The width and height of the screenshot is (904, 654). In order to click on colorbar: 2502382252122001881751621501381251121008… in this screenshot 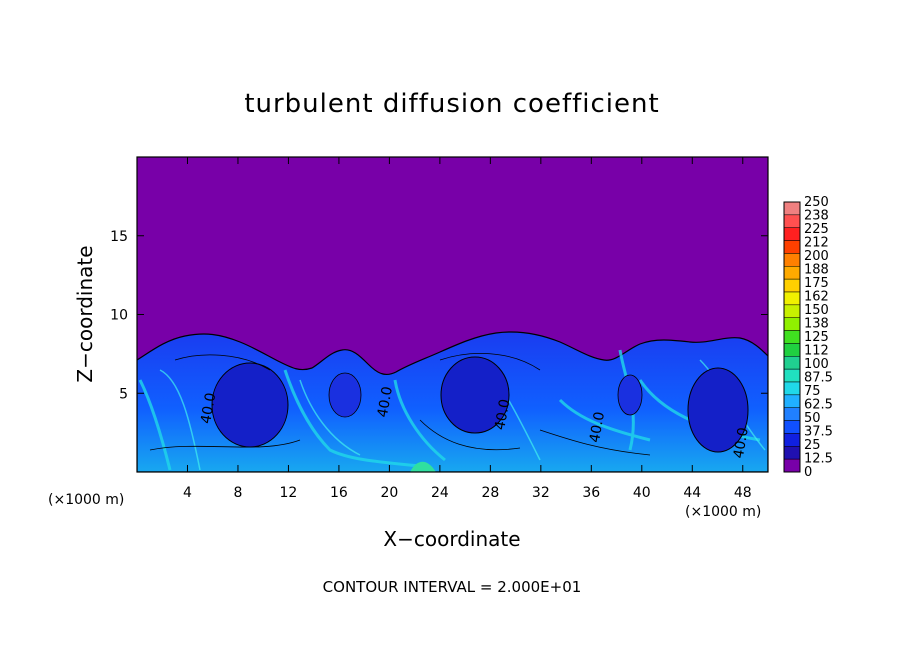, I will do `click(808, 337)`.